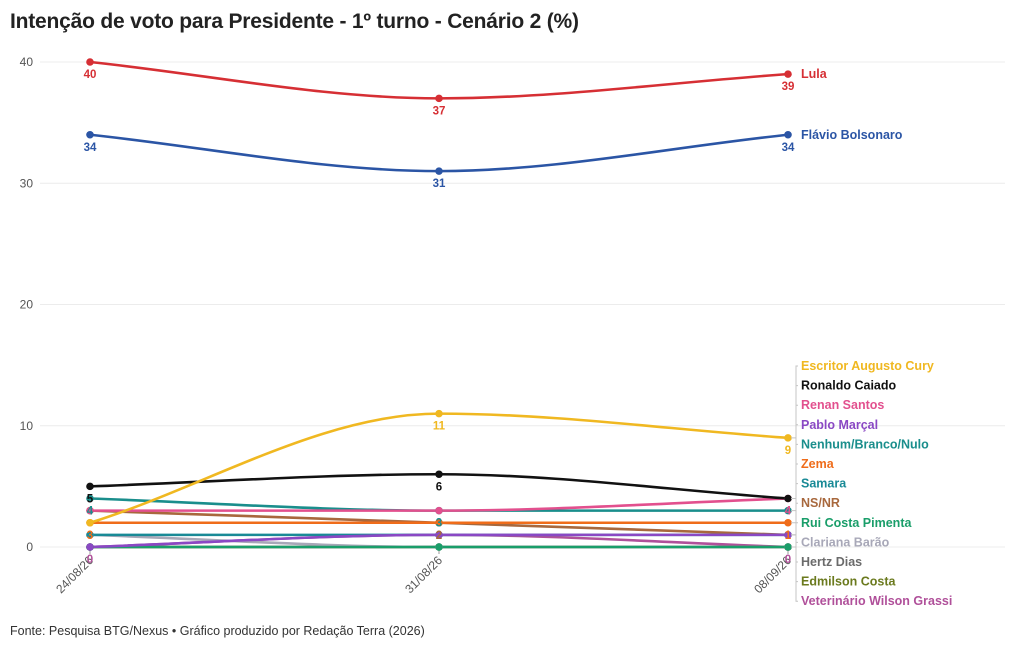  What do you see at coordinates (818, 464) in the screenshot?
I see `end-label-zema: Zema` at bounding box center [818, 464].